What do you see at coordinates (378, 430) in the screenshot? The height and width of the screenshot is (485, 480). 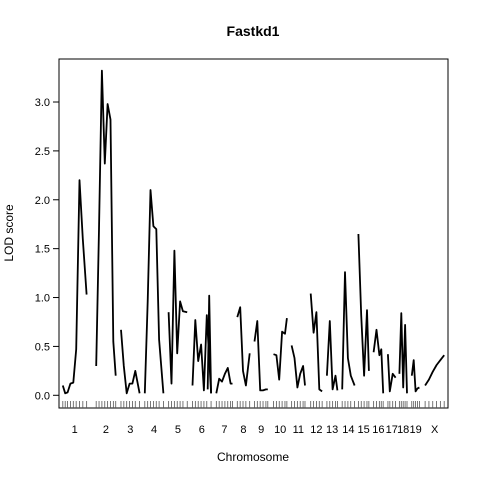 I see `x-tick-label: 16` at bounding box center [378, 430].